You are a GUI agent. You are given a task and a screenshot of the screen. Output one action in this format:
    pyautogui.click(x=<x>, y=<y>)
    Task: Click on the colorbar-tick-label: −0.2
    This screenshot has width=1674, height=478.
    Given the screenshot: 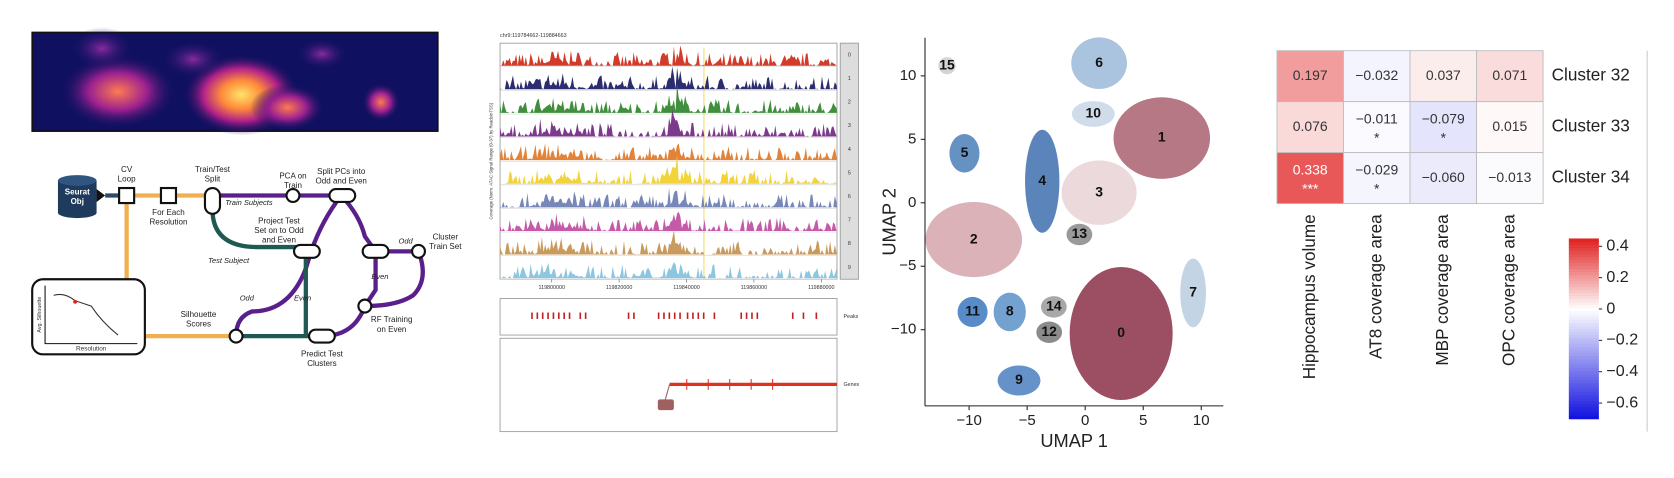 What is the action you would take?
    pyautogui.click(x=1622, y=340)
    